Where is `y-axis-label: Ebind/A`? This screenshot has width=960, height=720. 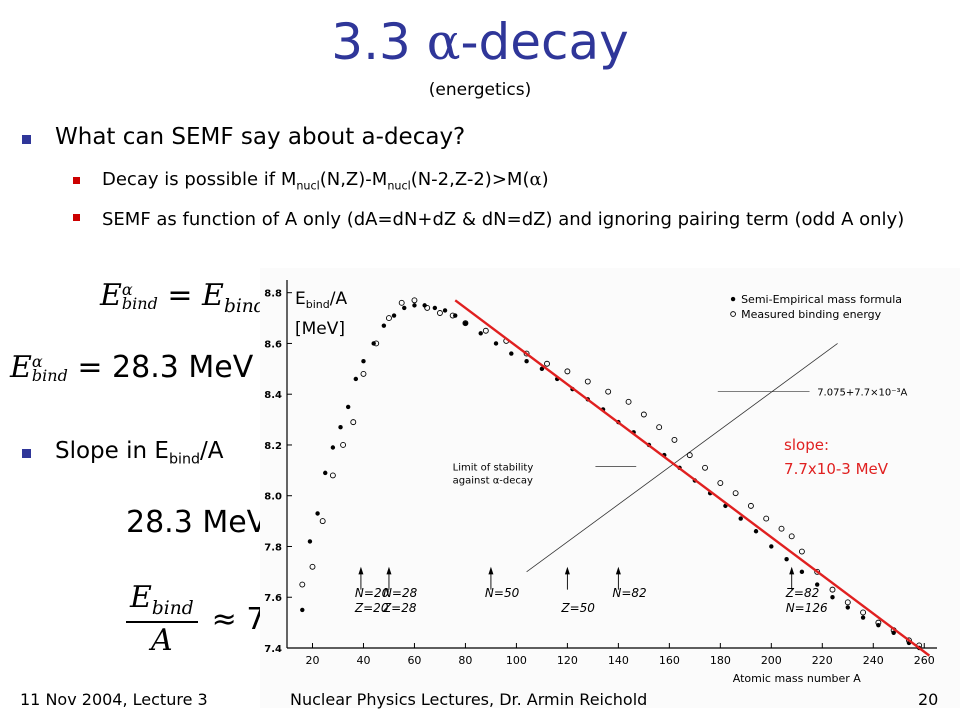
y-axis-label: Ebind/A is located at coordinates (321, 300).